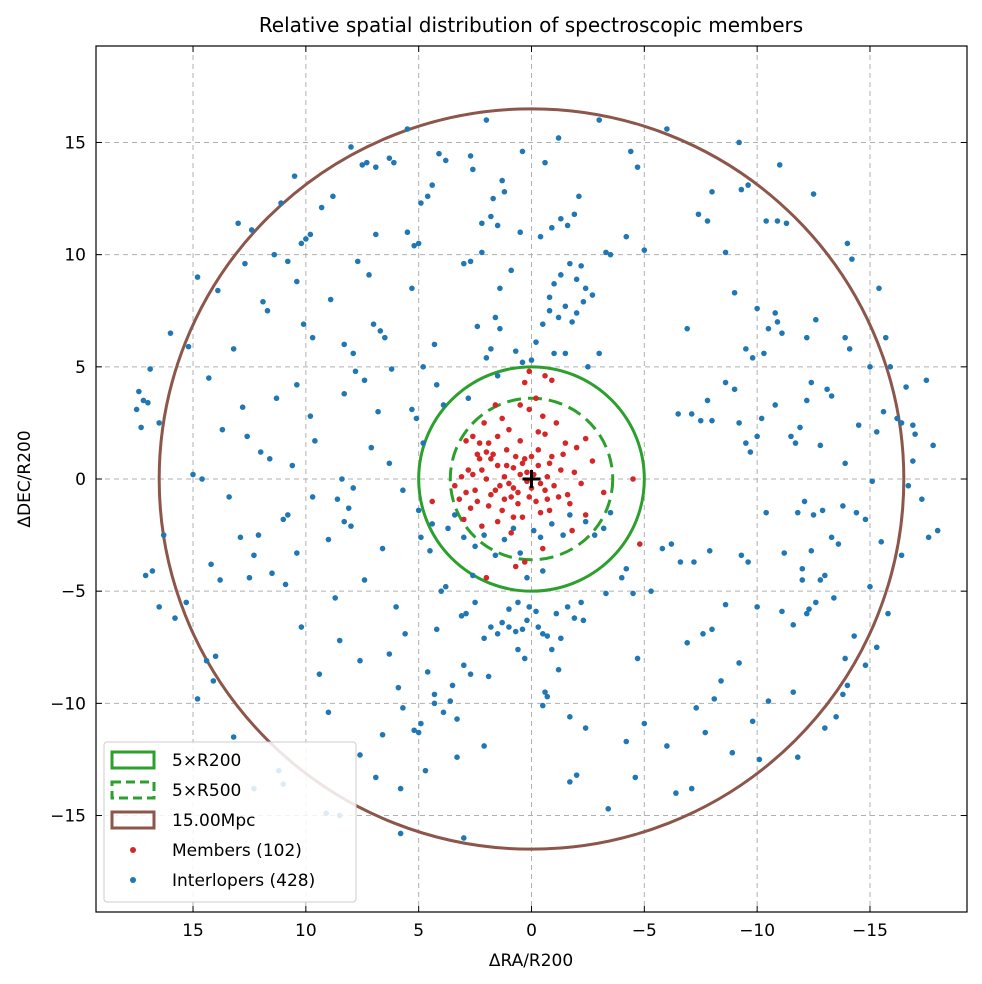  What do you see at coordinates (531, 479) in the screenshot?
I see `circle-5-r200` at bounding box center [531, 479].